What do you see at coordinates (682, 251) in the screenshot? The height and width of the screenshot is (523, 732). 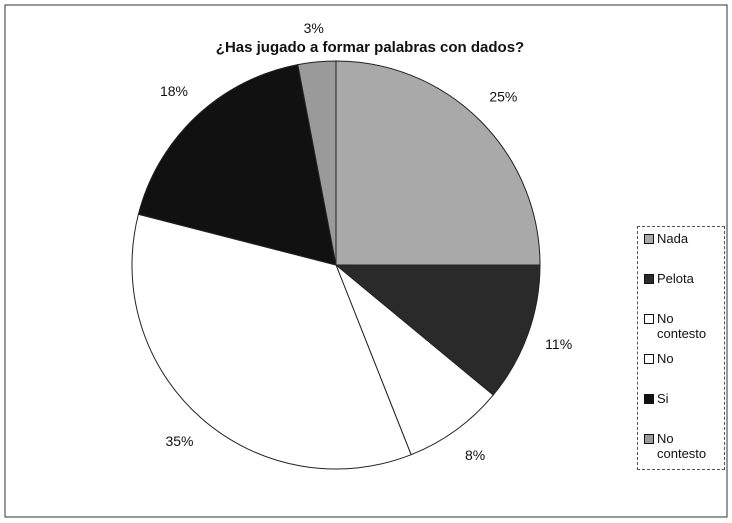 I see `legend-item: Nada` at bounding box center [682, 251].